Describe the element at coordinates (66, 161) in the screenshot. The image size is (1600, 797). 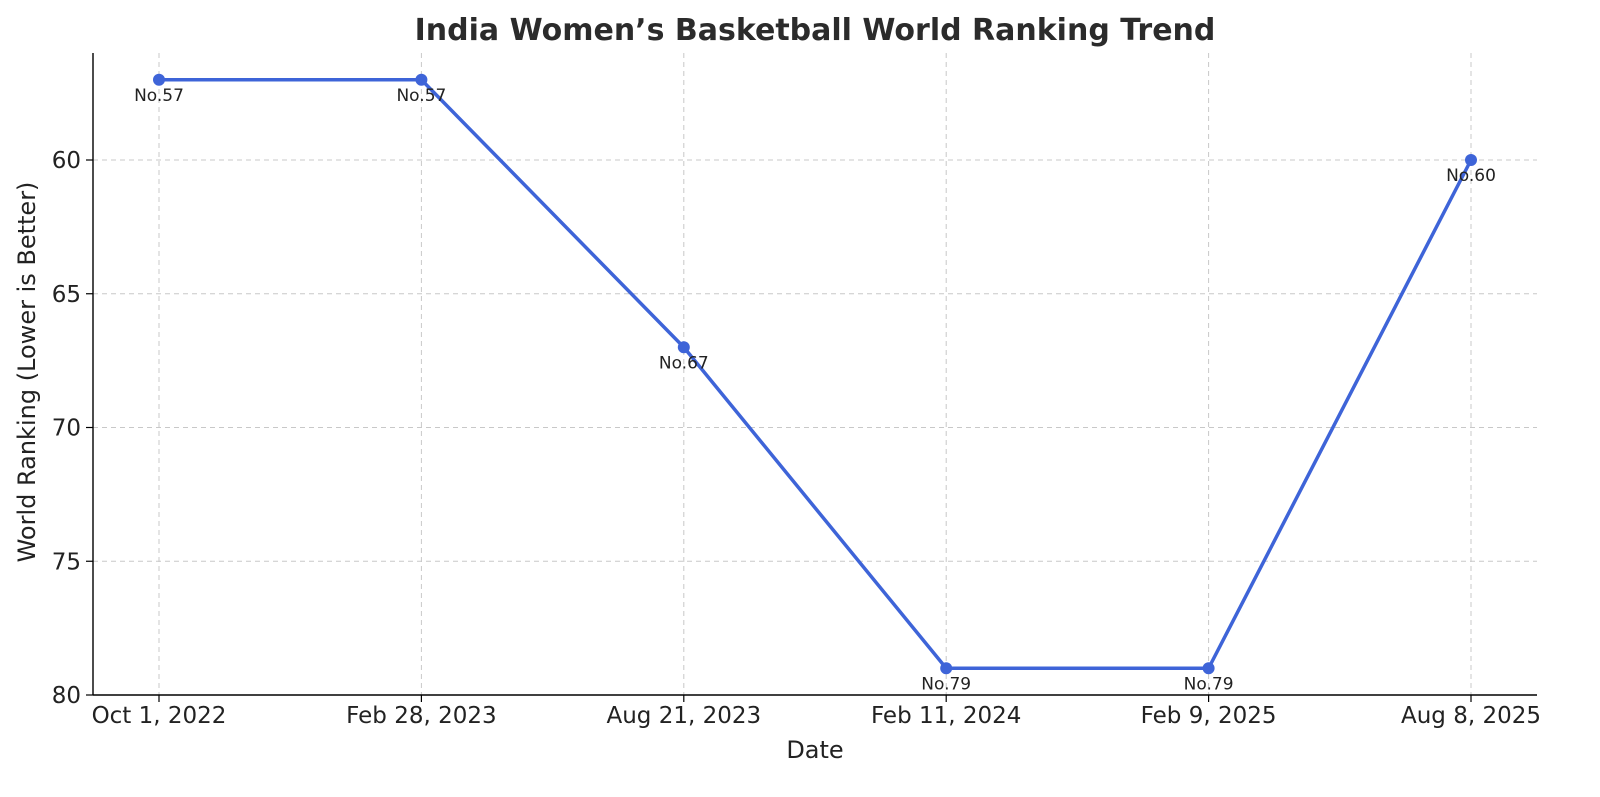
I see `y-tick-label: 60` at that location.